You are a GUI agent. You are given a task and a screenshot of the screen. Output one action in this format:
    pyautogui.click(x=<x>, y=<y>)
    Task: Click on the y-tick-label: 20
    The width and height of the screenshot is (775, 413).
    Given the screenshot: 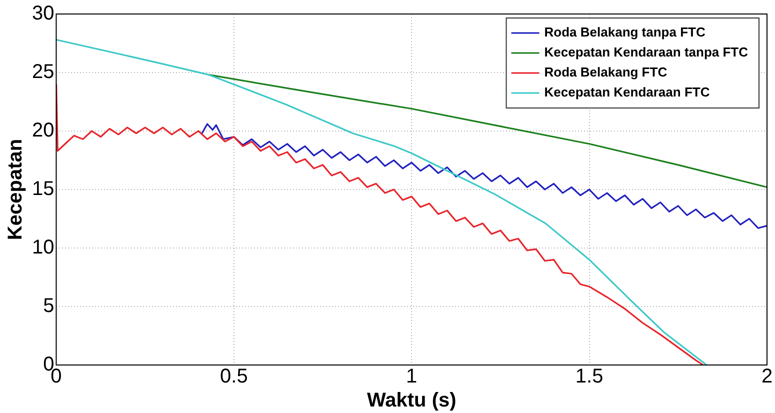 What is the action you would take?
    pyautogui.click(x=43, y=131)
    